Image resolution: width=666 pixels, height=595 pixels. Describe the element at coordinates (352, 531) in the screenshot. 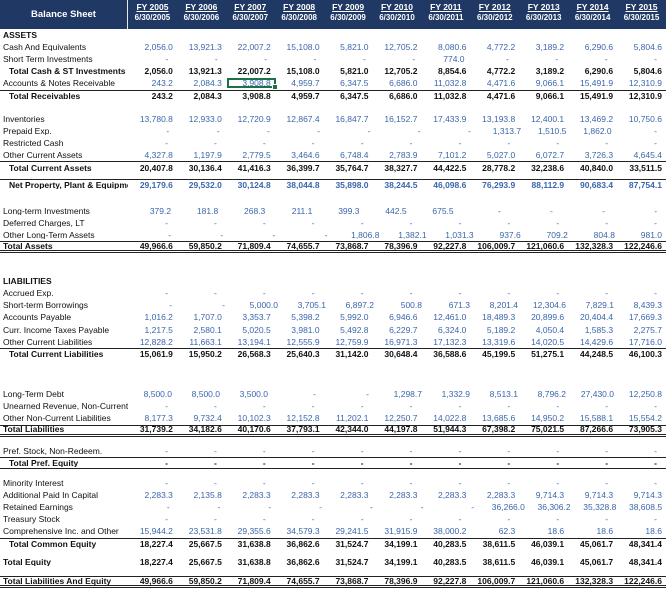

I see `cell: 29,241.5` at that location.